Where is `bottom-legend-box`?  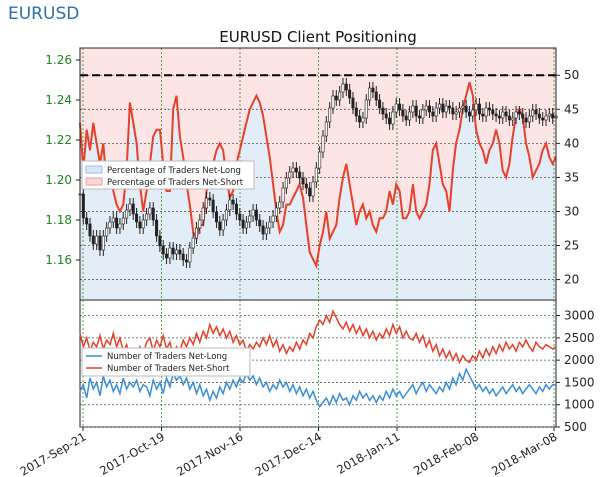
bottom-legend-box is located at coordinates (166, 362).